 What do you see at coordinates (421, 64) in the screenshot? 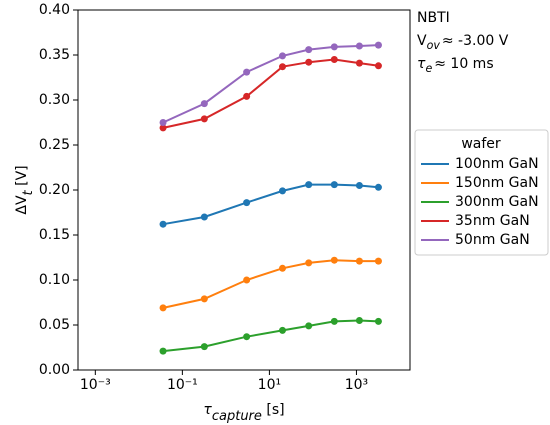
I see `annotation-main: τ` at bounding box center [421, 64].